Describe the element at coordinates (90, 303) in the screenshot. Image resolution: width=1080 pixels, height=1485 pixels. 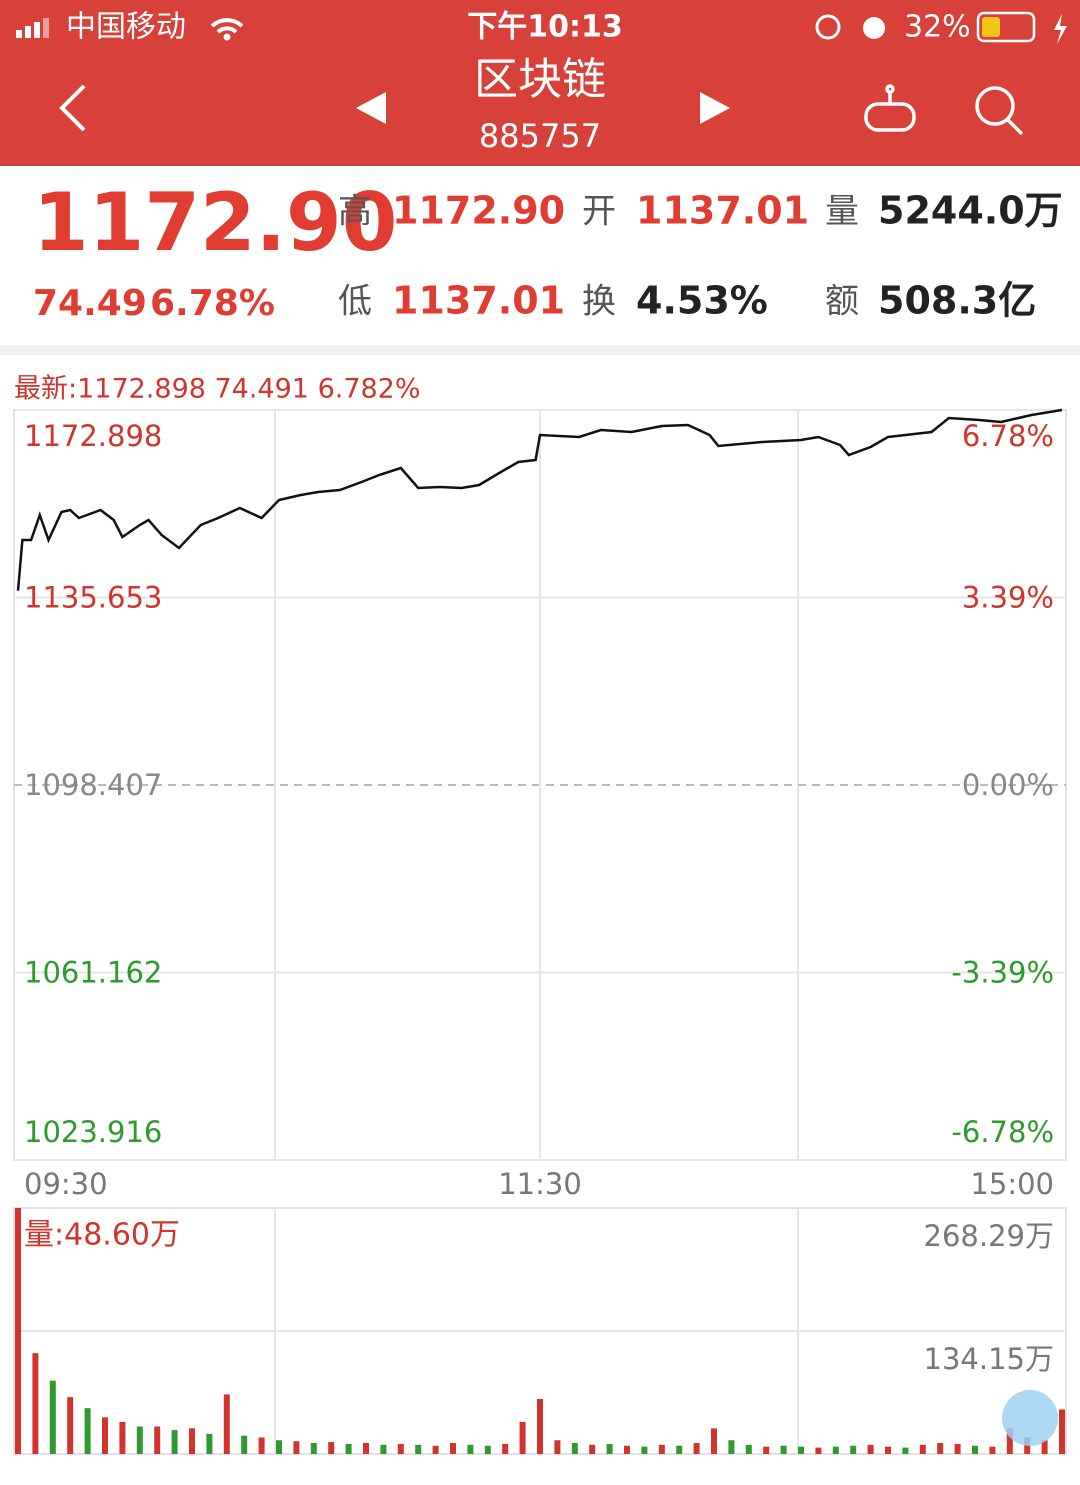
I see `price-change: 74.49` at that location.